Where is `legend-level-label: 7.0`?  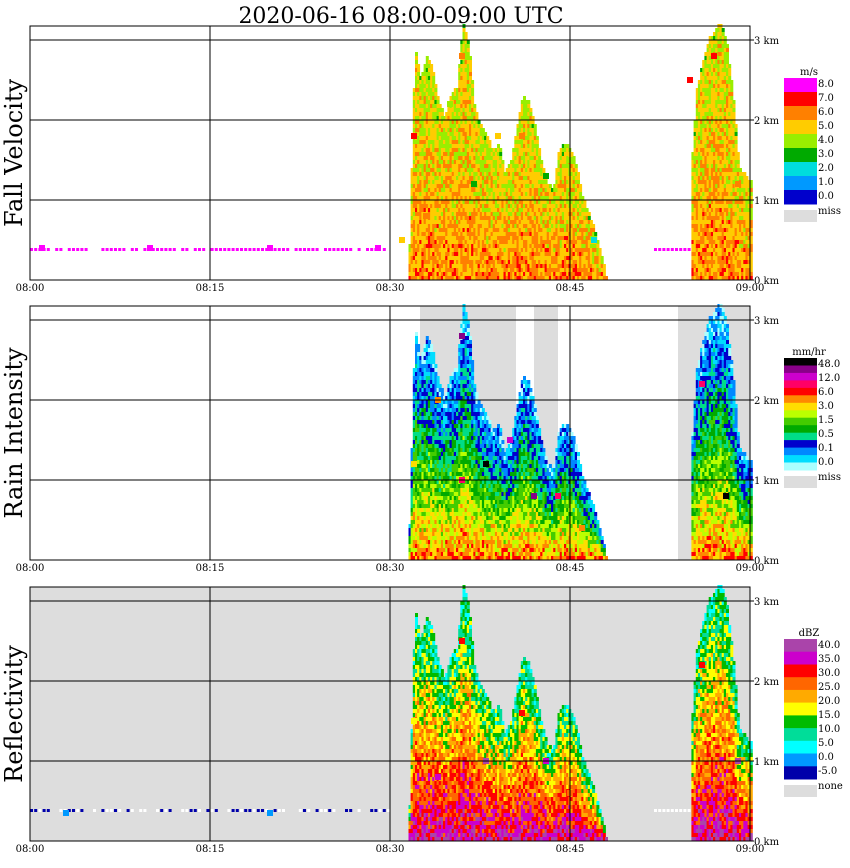 legend-level-label: 7.0 is located at coordinates (826, 98).